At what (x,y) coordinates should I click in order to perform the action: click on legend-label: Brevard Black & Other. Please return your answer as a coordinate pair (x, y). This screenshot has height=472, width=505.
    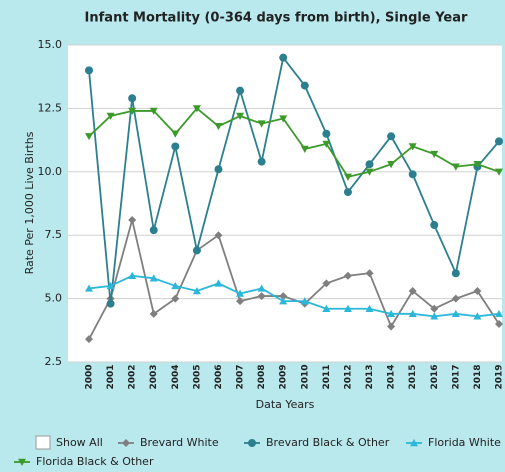
    Looking at the image, I should click on (328, 442).